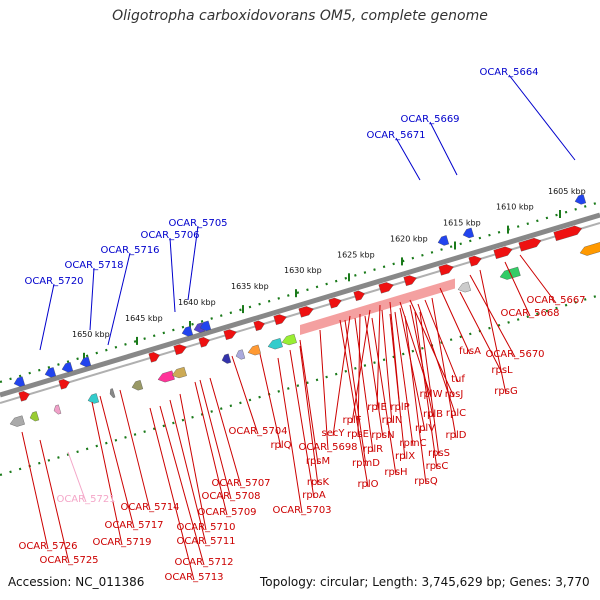 This screenshot has height=600, width=600. Describe the element at coordinates (334, 433) in the screenshot. I see `lower-gene-label: secY` at that location.